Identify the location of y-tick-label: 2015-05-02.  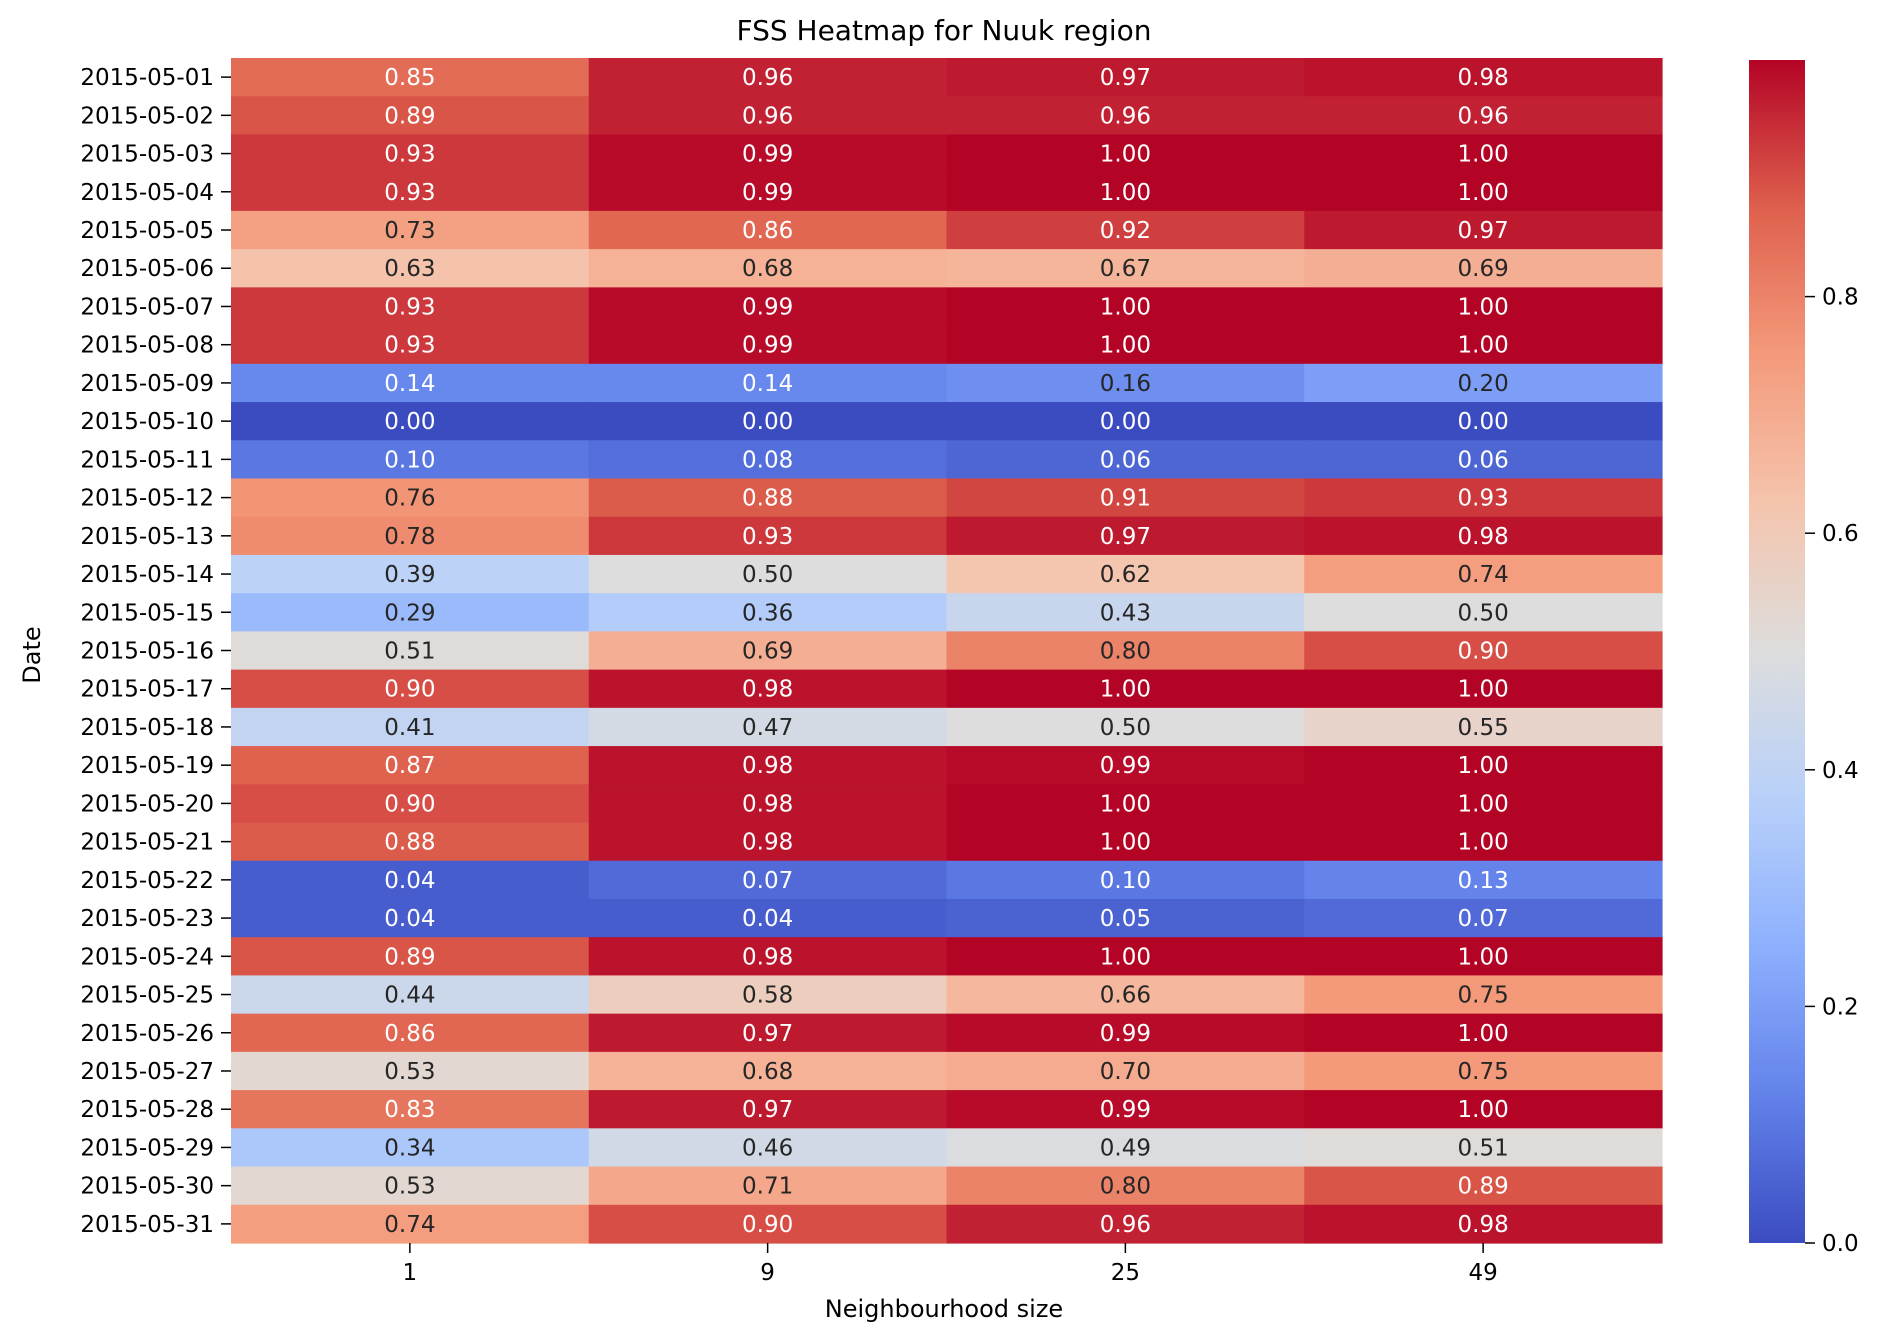
(147, 116).